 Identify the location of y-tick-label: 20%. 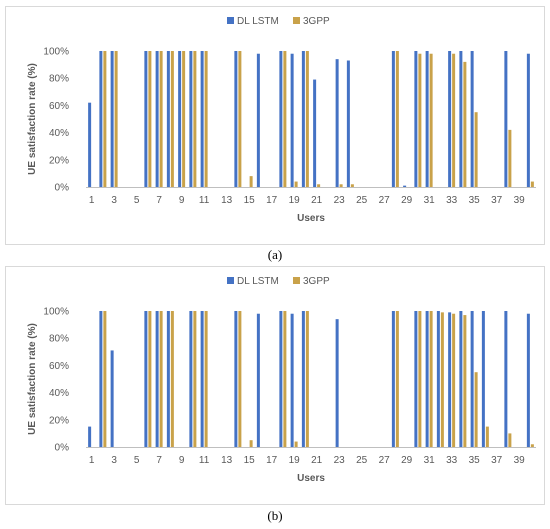
(59, 160).